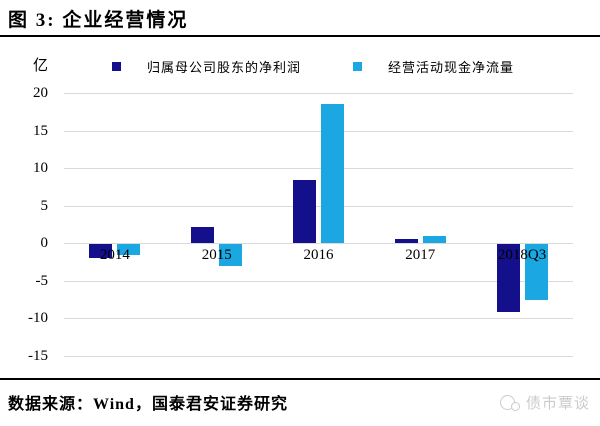  Describe the element at coordinates (300, 379) in the screenshot. I see `footer-divider` at that location.